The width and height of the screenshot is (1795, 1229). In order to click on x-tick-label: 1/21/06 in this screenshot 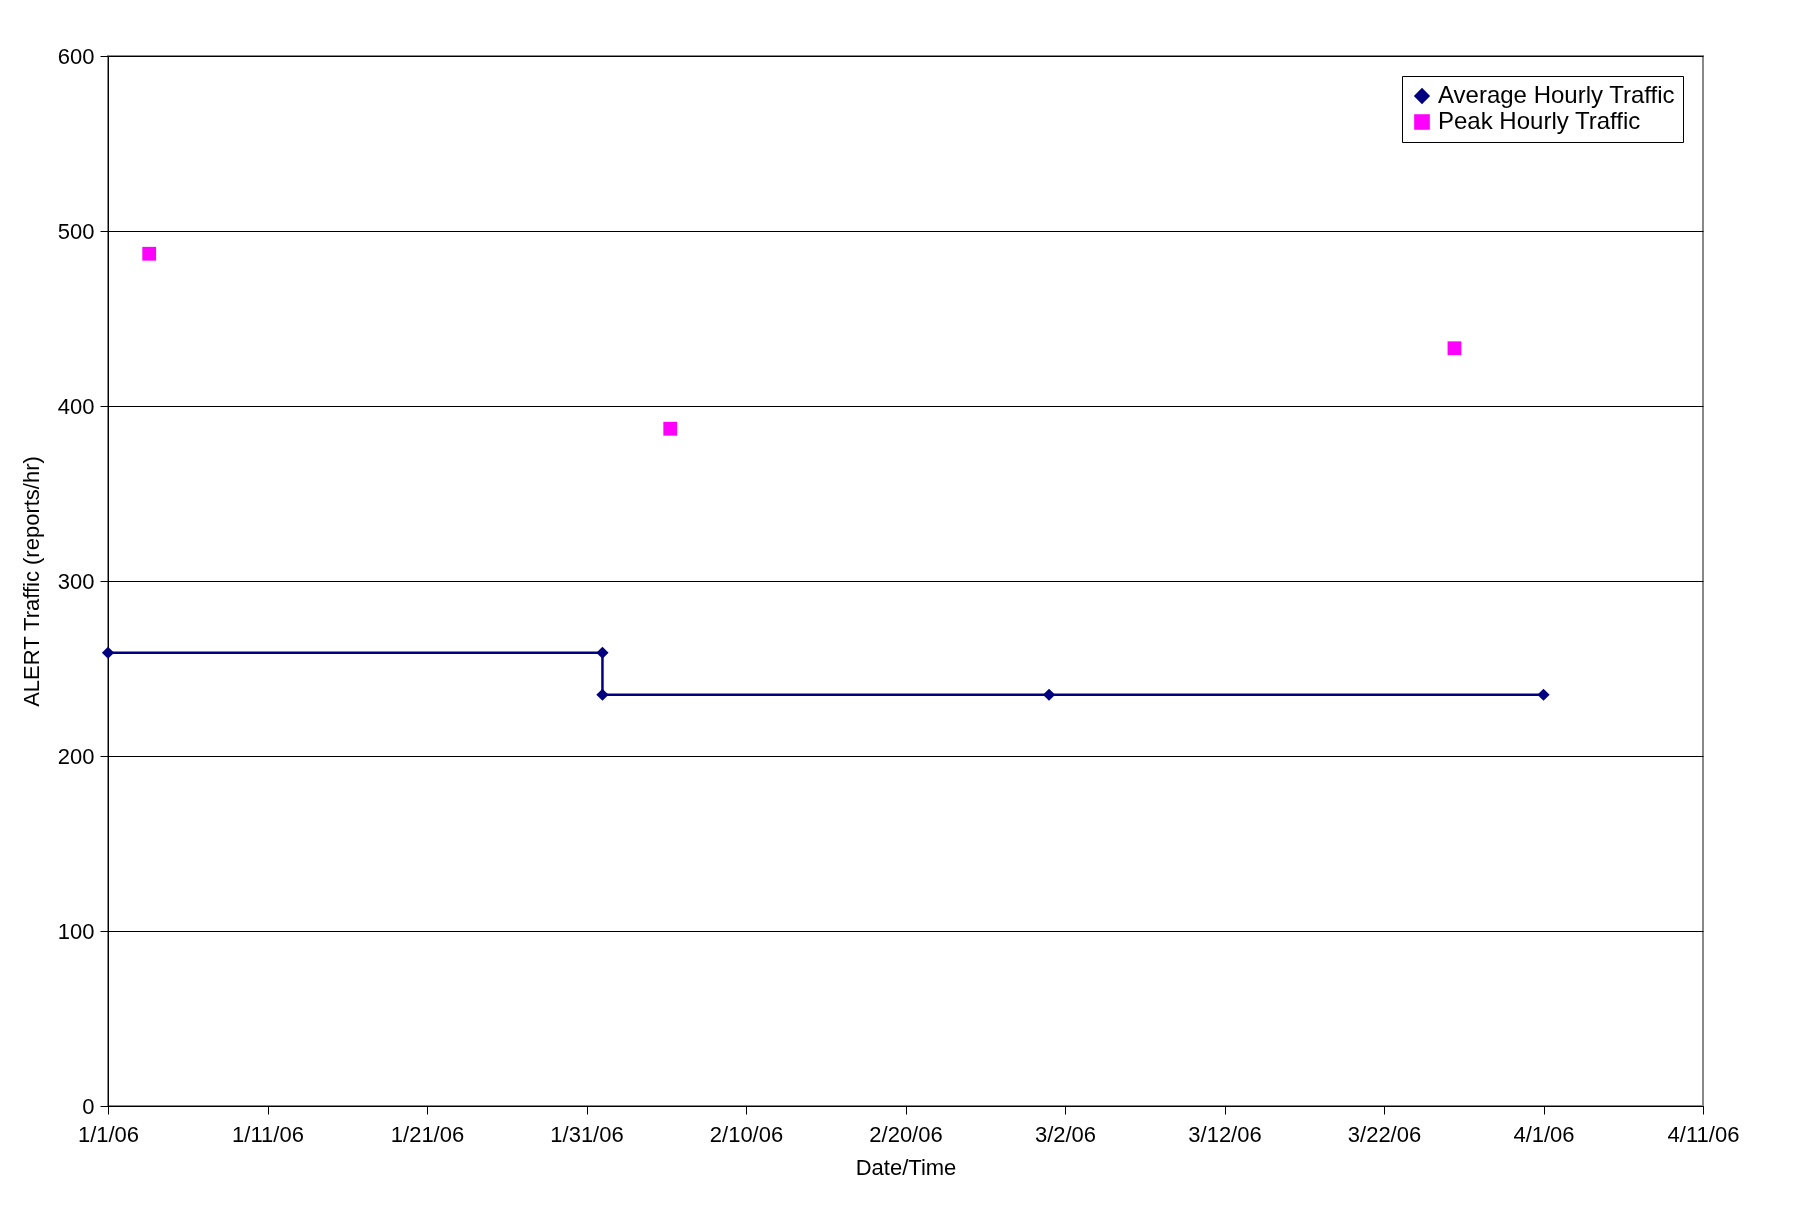, I will do `click(427, 1134)`.